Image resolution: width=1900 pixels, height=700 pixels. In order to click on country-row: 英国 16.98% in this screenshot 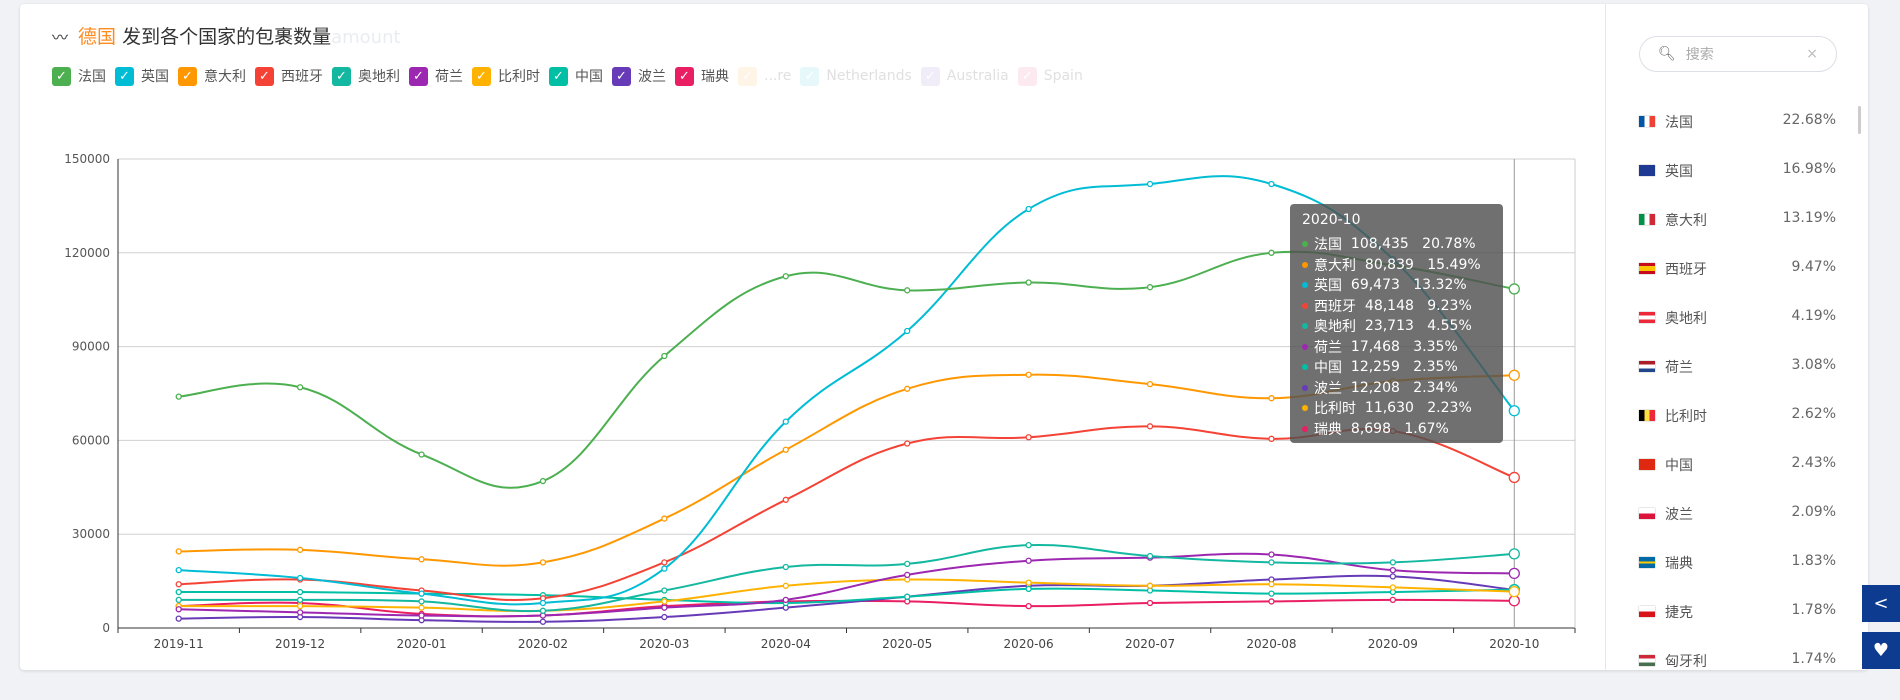, I will do `click(1737, 185)`.